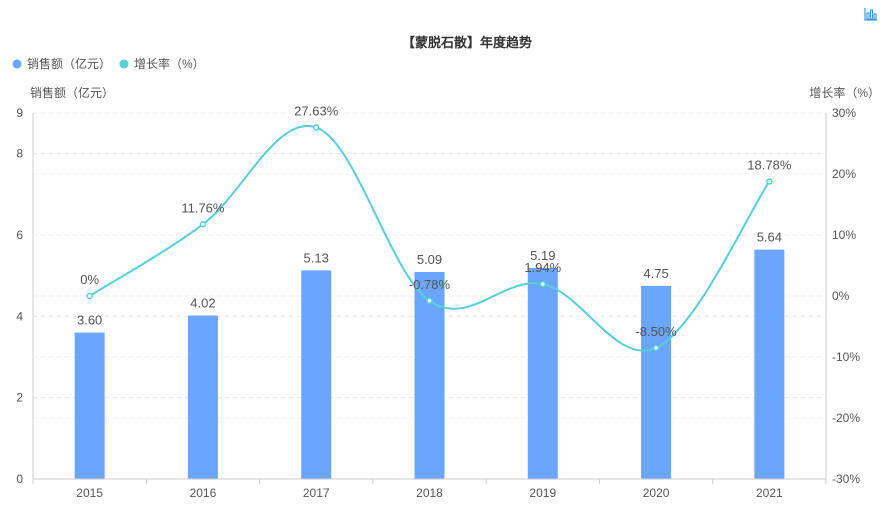  Describe the element at coordinates (19, 316) in the screenshot. I see `y-left-tick-label: 4` at that location.